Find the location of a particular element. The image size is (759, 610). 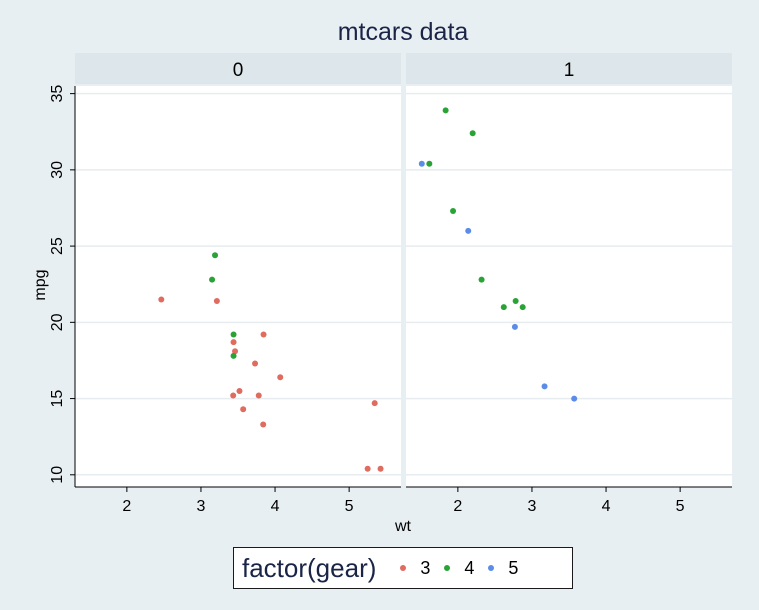

legend-label-gear-3: 3 is located at coordinates (425, 568).